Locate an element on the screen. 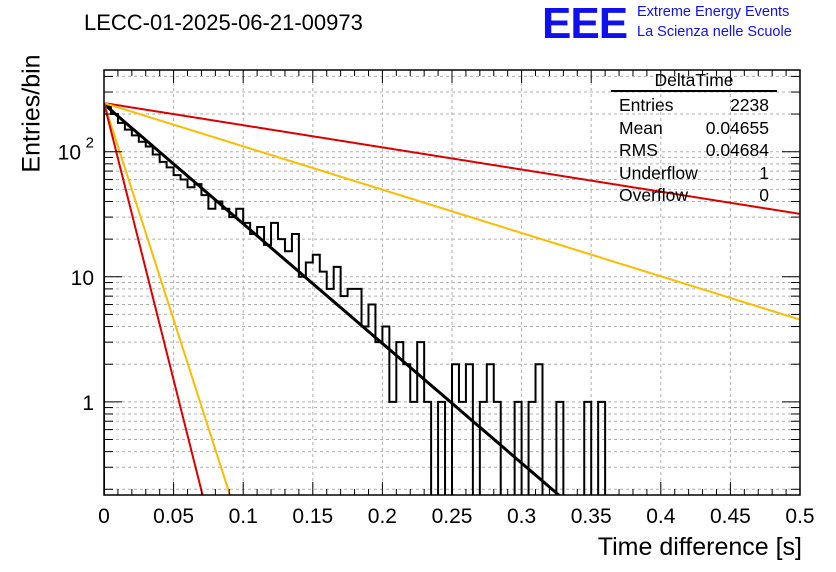 This screenshot has height=572, width=836. x-axis-label: Time difference [s] is located at coordinates (699, 547).